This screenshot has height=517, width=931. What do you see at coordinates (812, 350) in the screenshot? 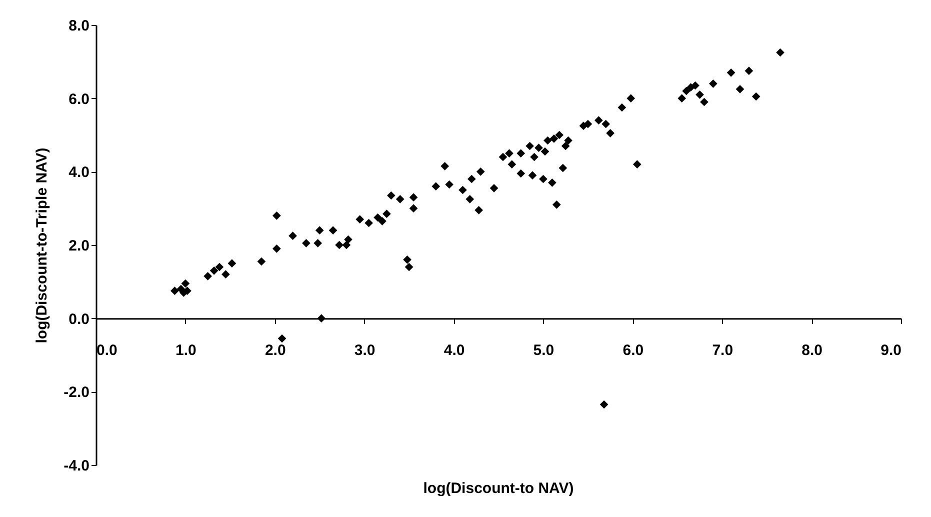
I see `x-tick-label: 8.0` at bounding box center [812, 350].